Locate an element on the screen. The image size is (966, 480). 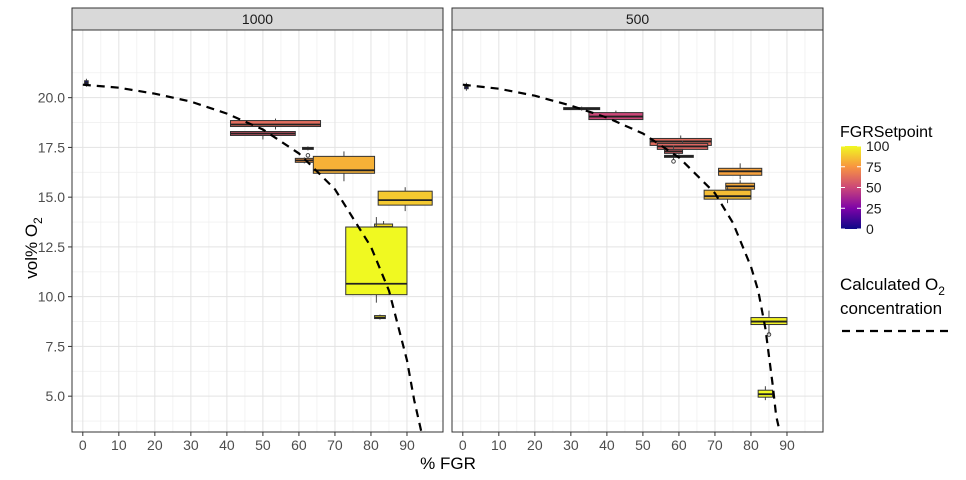
line-legend-title-line2: concentration is located at coordinates (891, 308).